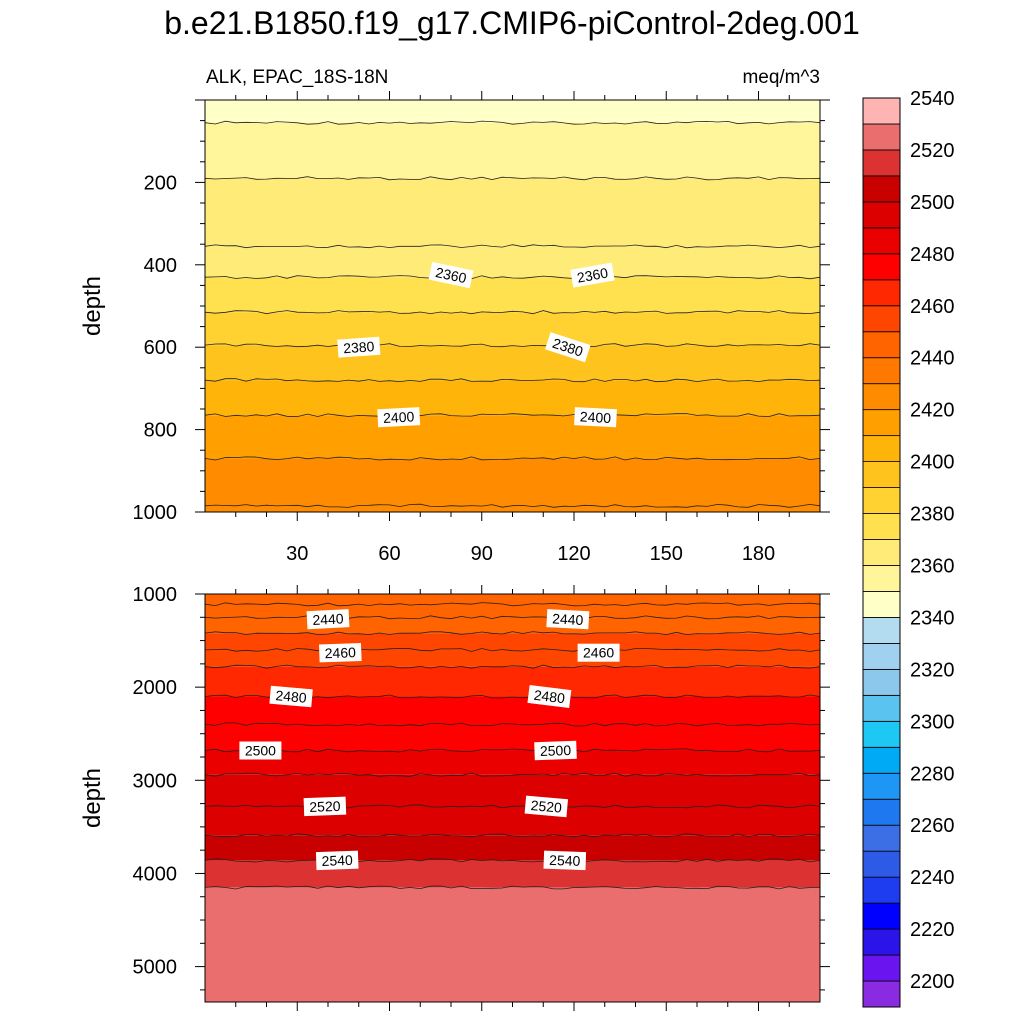  I want to click on variable-region-label: ALK, EPAC_18S-18N, so click(297, 77).